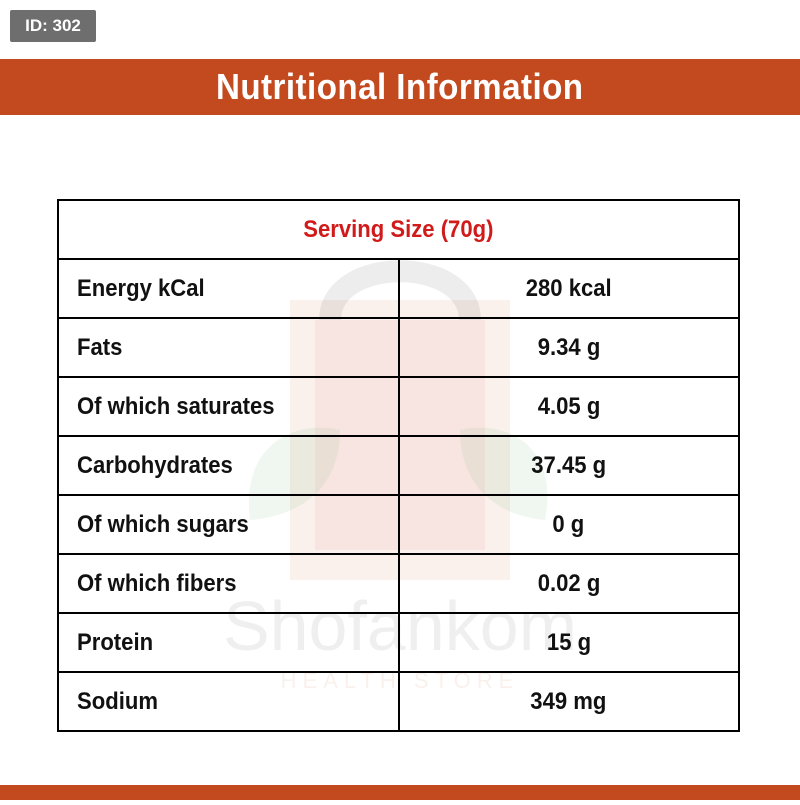 Image resolution: width=800 pixels, height=805 pixels. I want to click on id-badge: ID: 302, so click(53, 26).